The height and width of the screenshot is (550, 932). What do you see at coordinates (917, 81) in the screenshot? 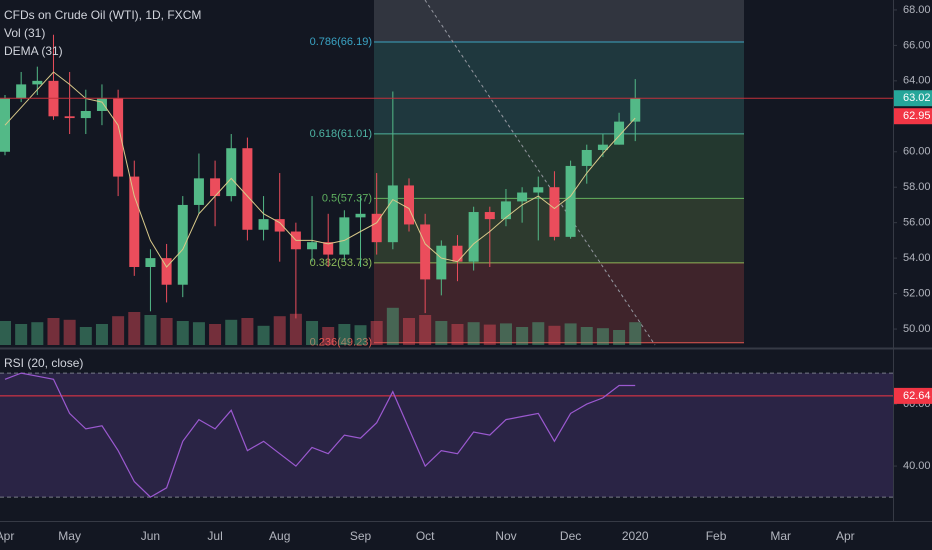
I see `y-tick-label: 64.00` at bounding box center [917, 81].